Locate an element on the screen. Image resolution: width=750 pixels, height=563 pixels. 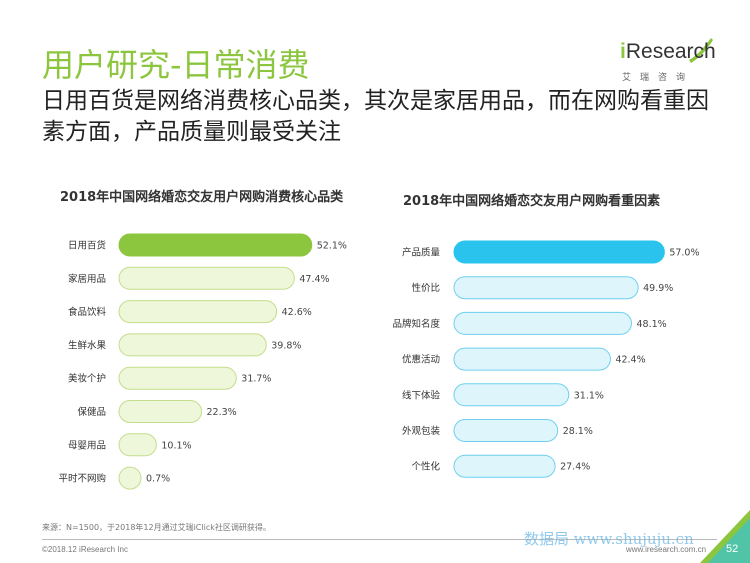
left-value-label-0: 52.1% is located at coordinates (332, 246).